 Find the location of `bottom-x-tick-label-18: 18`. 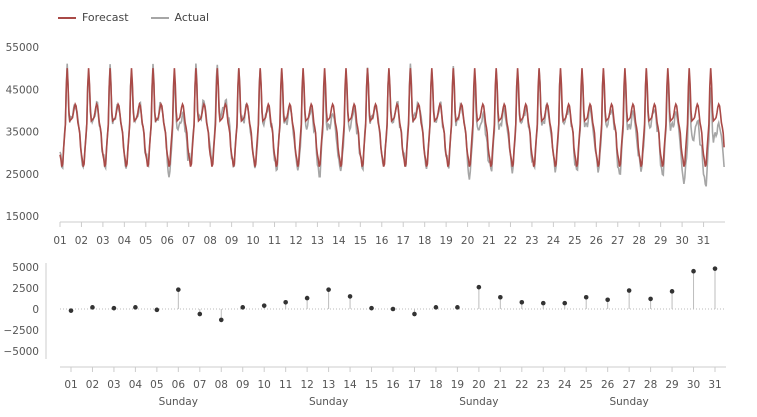

bottom-x-tick-label-18: 18 is located at coordinates (435, 385).